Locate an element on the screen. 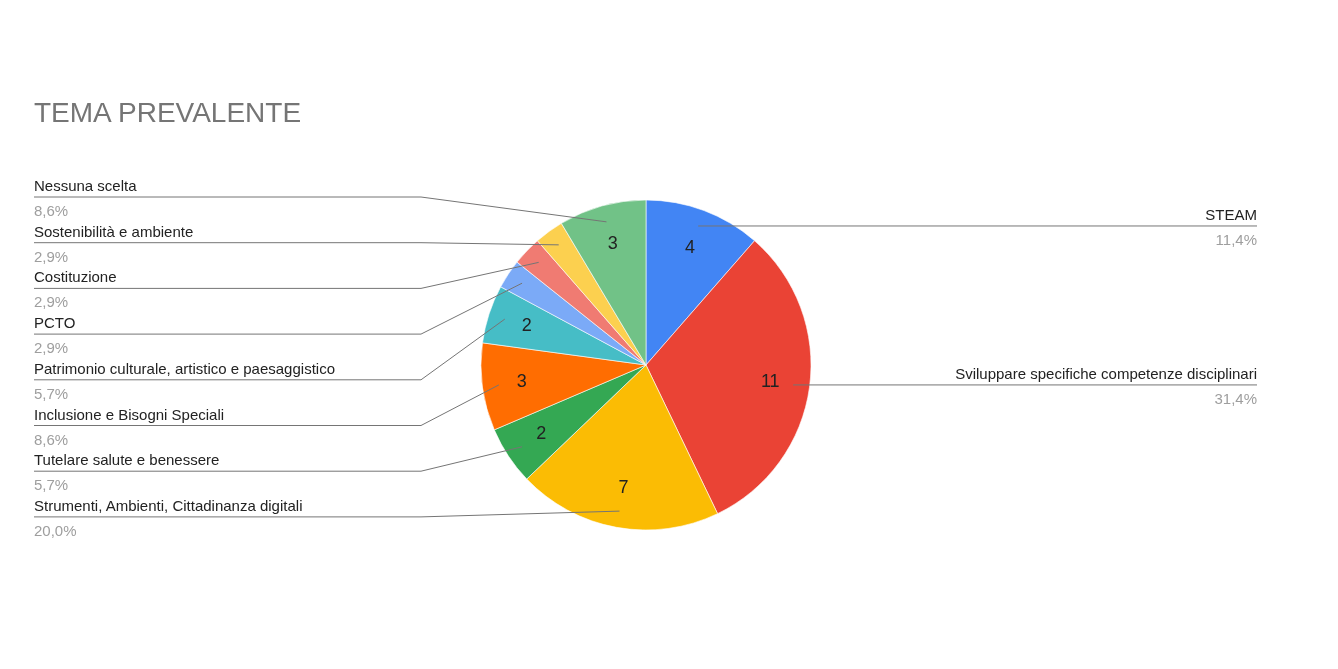 The height and width of the screenshot is (669, 1338). slice-label: Nessuna scelta is located at coordinates (86, 185).